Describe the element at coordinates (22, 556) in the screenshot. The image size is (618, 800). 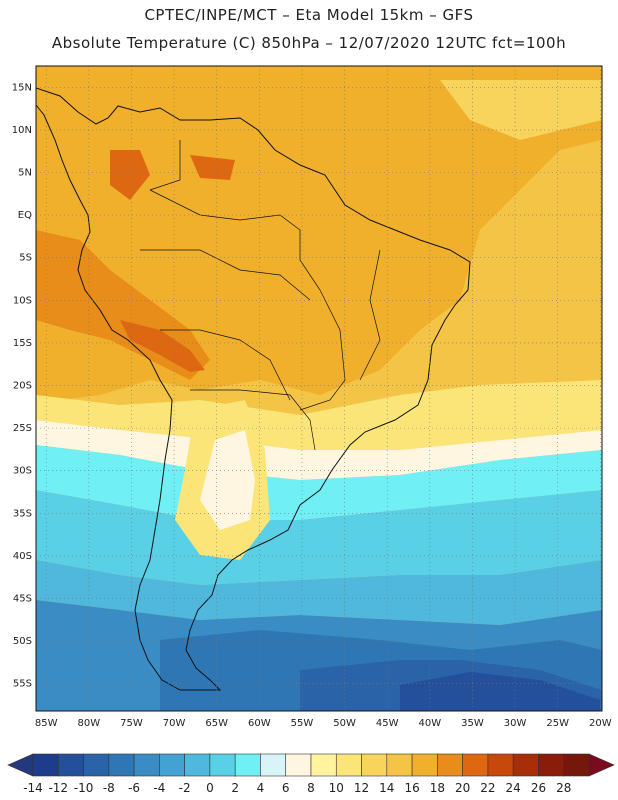
I see `lat-label: 40S` at that location.